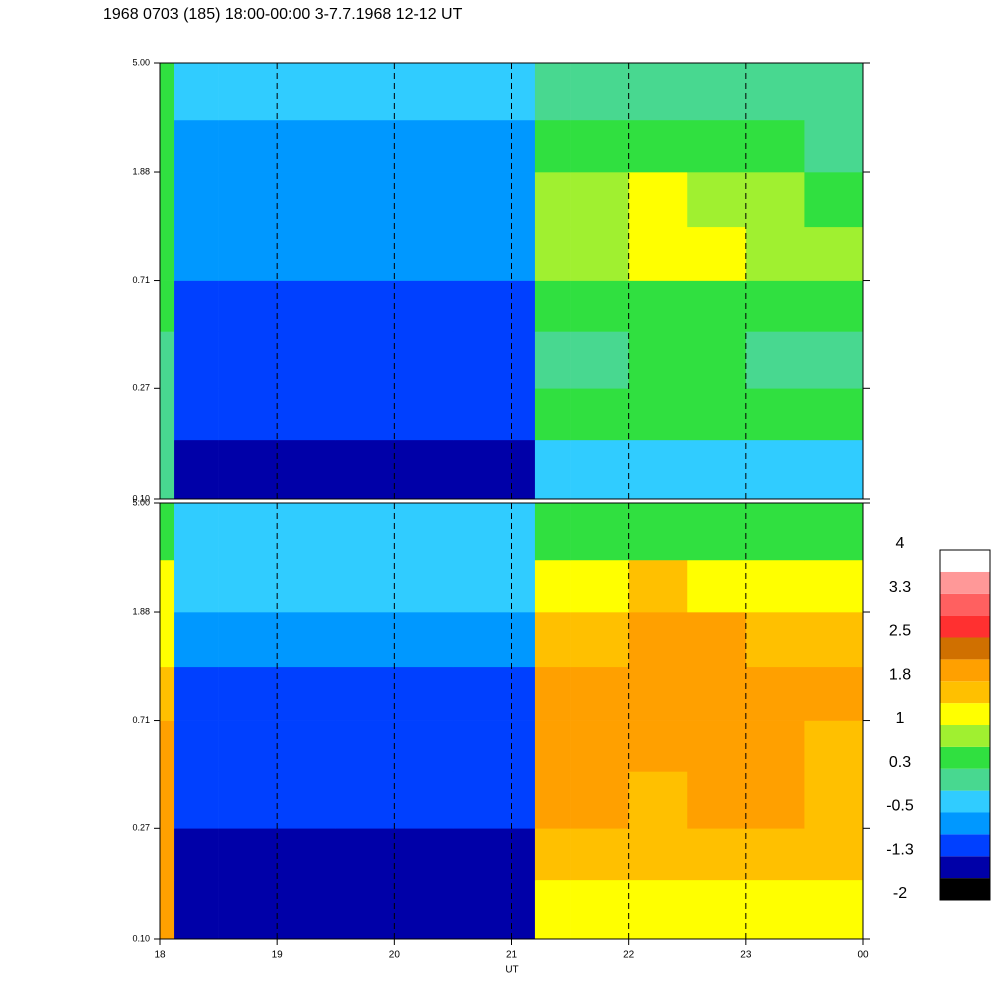 This screenshot has width=1000, height=1000. What do you see at coordinates (900, 674) in the screenshot?
I see `colorbar-tick-label: 1.8` at bounding box center [900, 674].